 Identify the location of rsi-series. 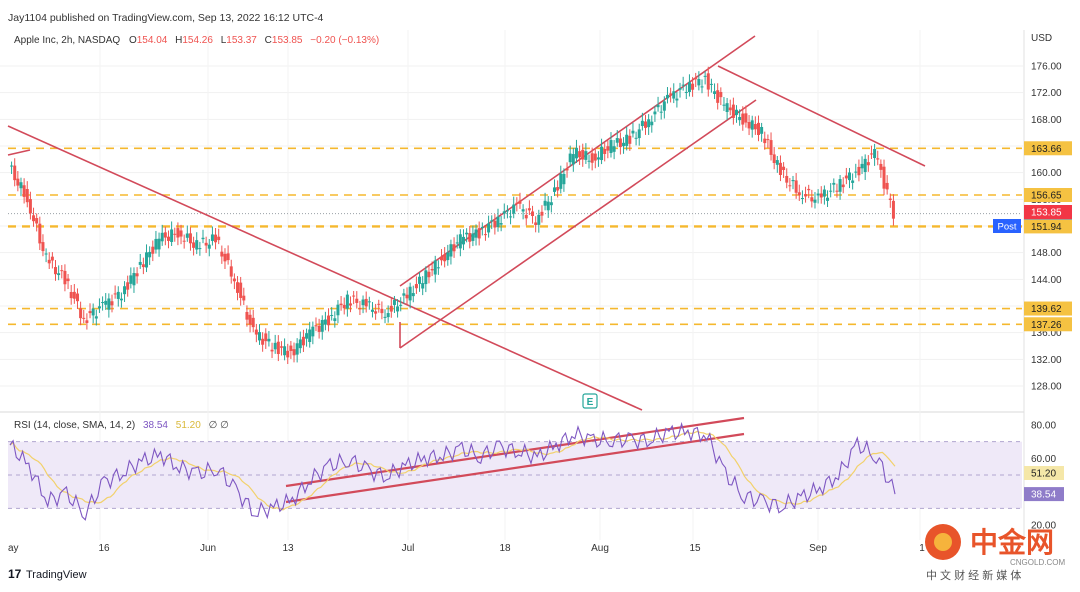
(452, 471).